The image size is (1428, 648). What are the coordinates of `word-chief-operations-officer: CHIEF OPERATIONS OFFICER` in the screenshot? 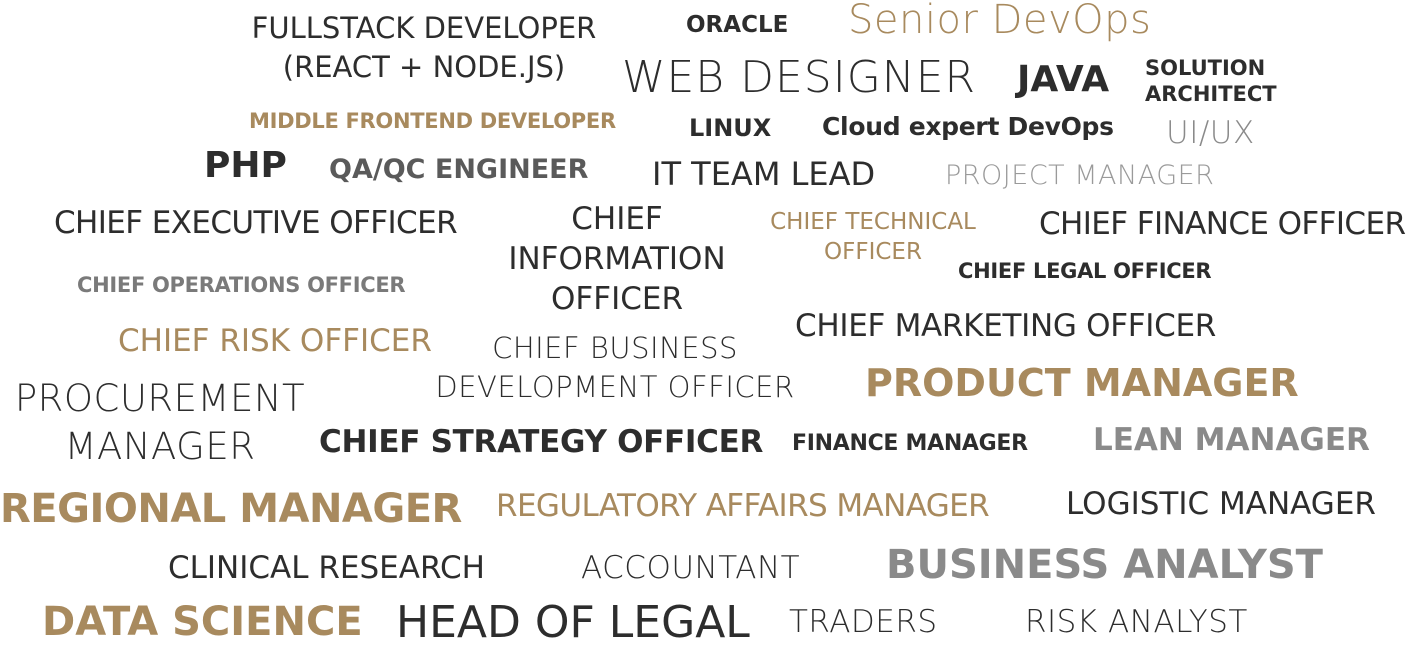 It's located at (241, 285).